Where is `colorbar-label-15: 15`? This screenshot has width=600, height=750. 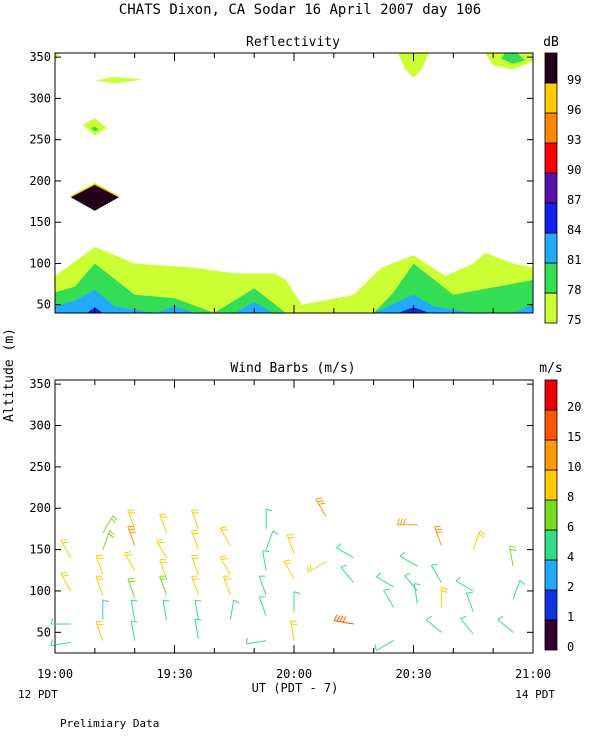 colorbar-label-15: 15 is located at coordinates (574, 437).